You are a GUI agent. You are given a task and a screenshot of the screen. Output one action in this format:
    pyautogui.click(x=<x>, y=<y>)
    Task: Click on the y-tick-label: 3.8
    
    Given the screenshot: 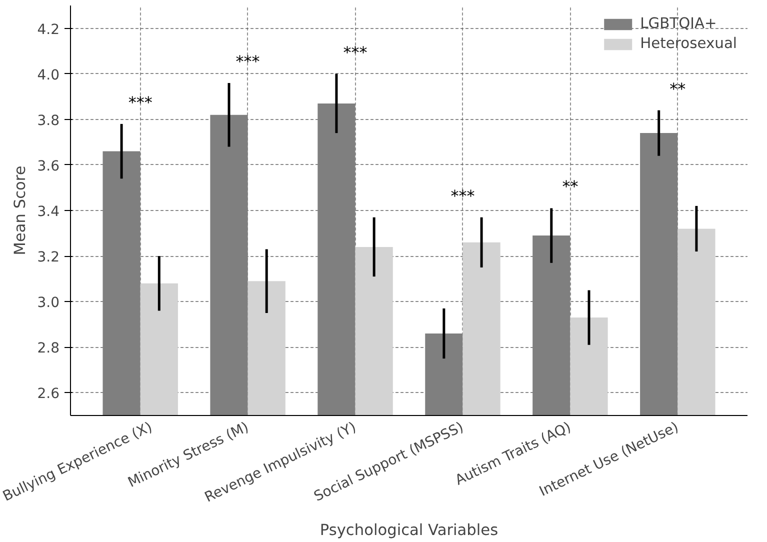 What is the action you would take?
    pyautogui.click(x=48, y=120)
    